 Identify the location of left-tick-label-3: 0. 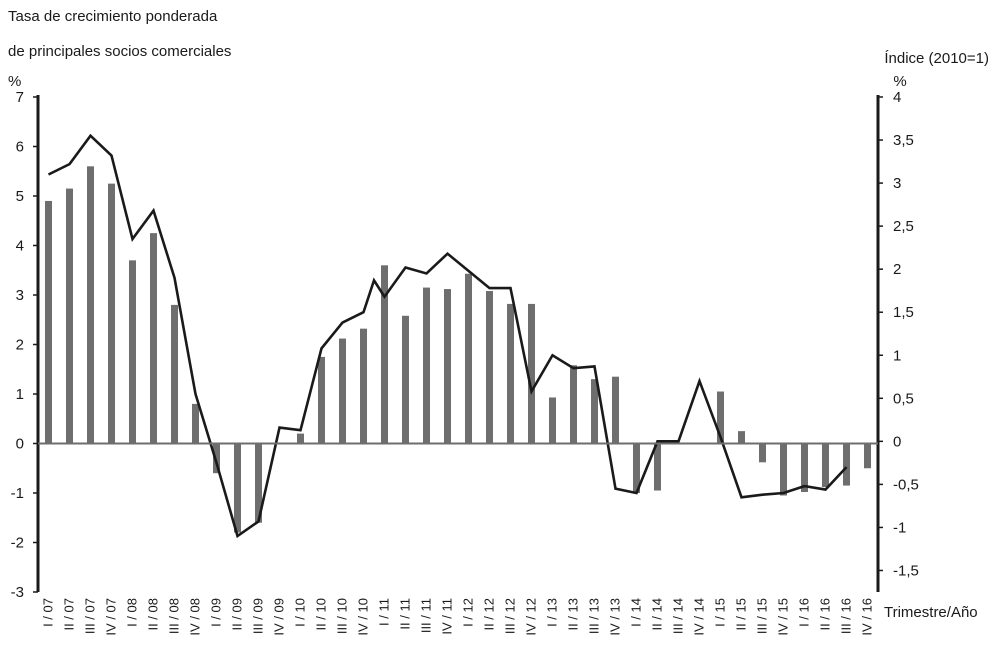
(20, 444).